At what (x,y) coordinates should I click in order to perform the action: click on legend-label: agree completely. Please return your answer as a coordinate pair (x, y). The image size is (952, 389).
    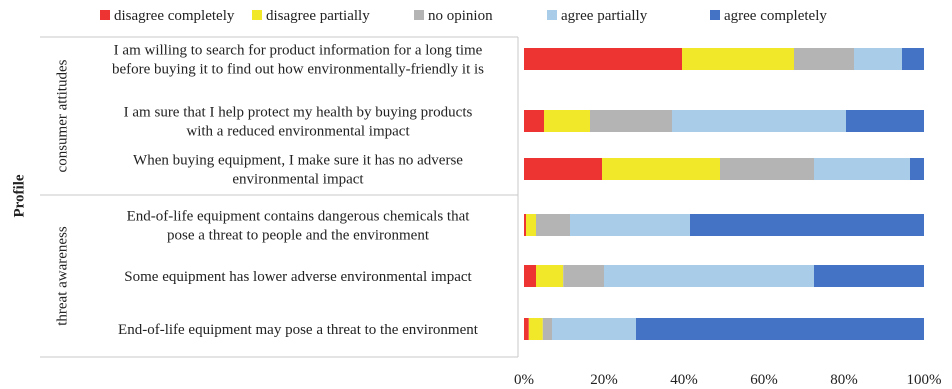
    Looking at the image, I should click on (775, 16).